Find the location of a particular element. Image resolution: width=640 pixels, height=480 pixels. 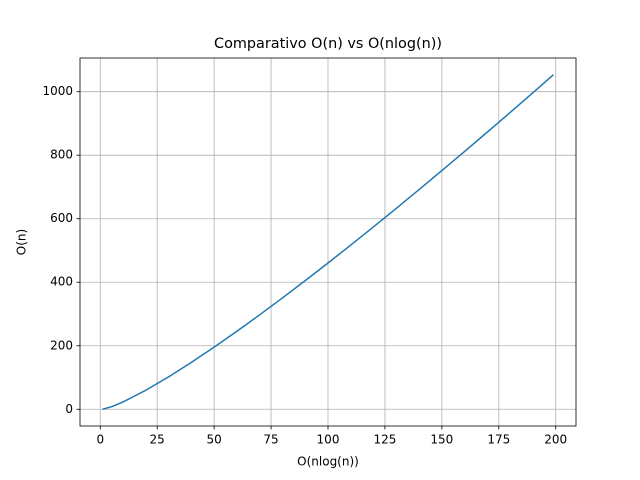

y-axis-label: O(n) is located at coordinates (22, 242).